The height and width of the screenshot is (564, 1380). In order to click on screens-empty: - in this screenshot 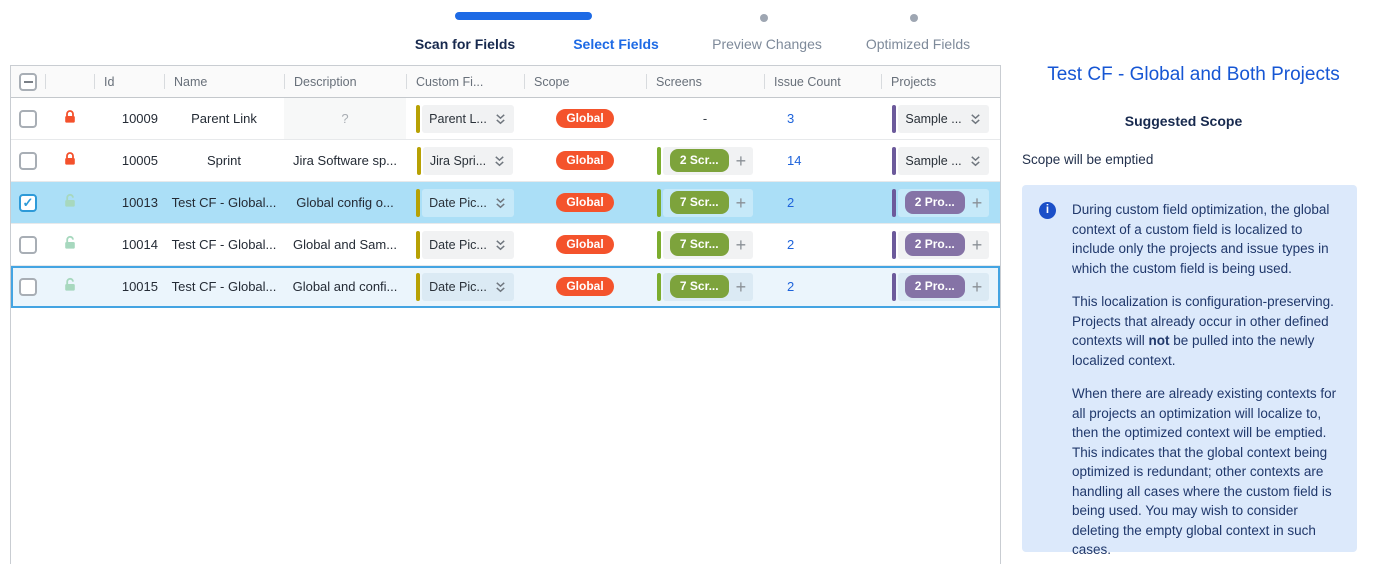, I will do `click(705, 118)`.